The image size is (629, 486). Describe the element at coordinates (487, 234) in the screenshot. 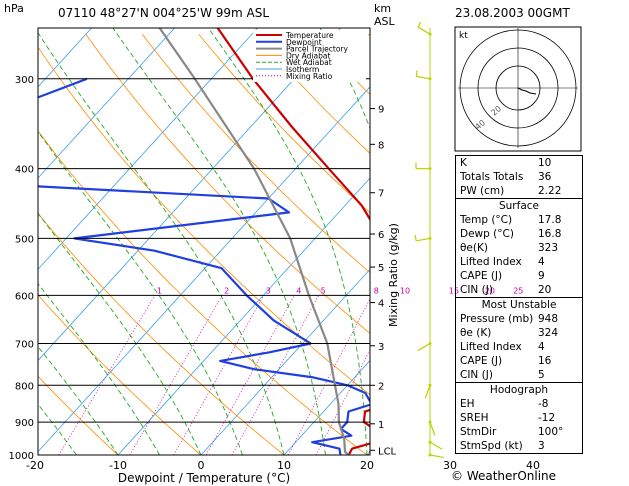

I see `row-label: Dewp (°C)` at that location.